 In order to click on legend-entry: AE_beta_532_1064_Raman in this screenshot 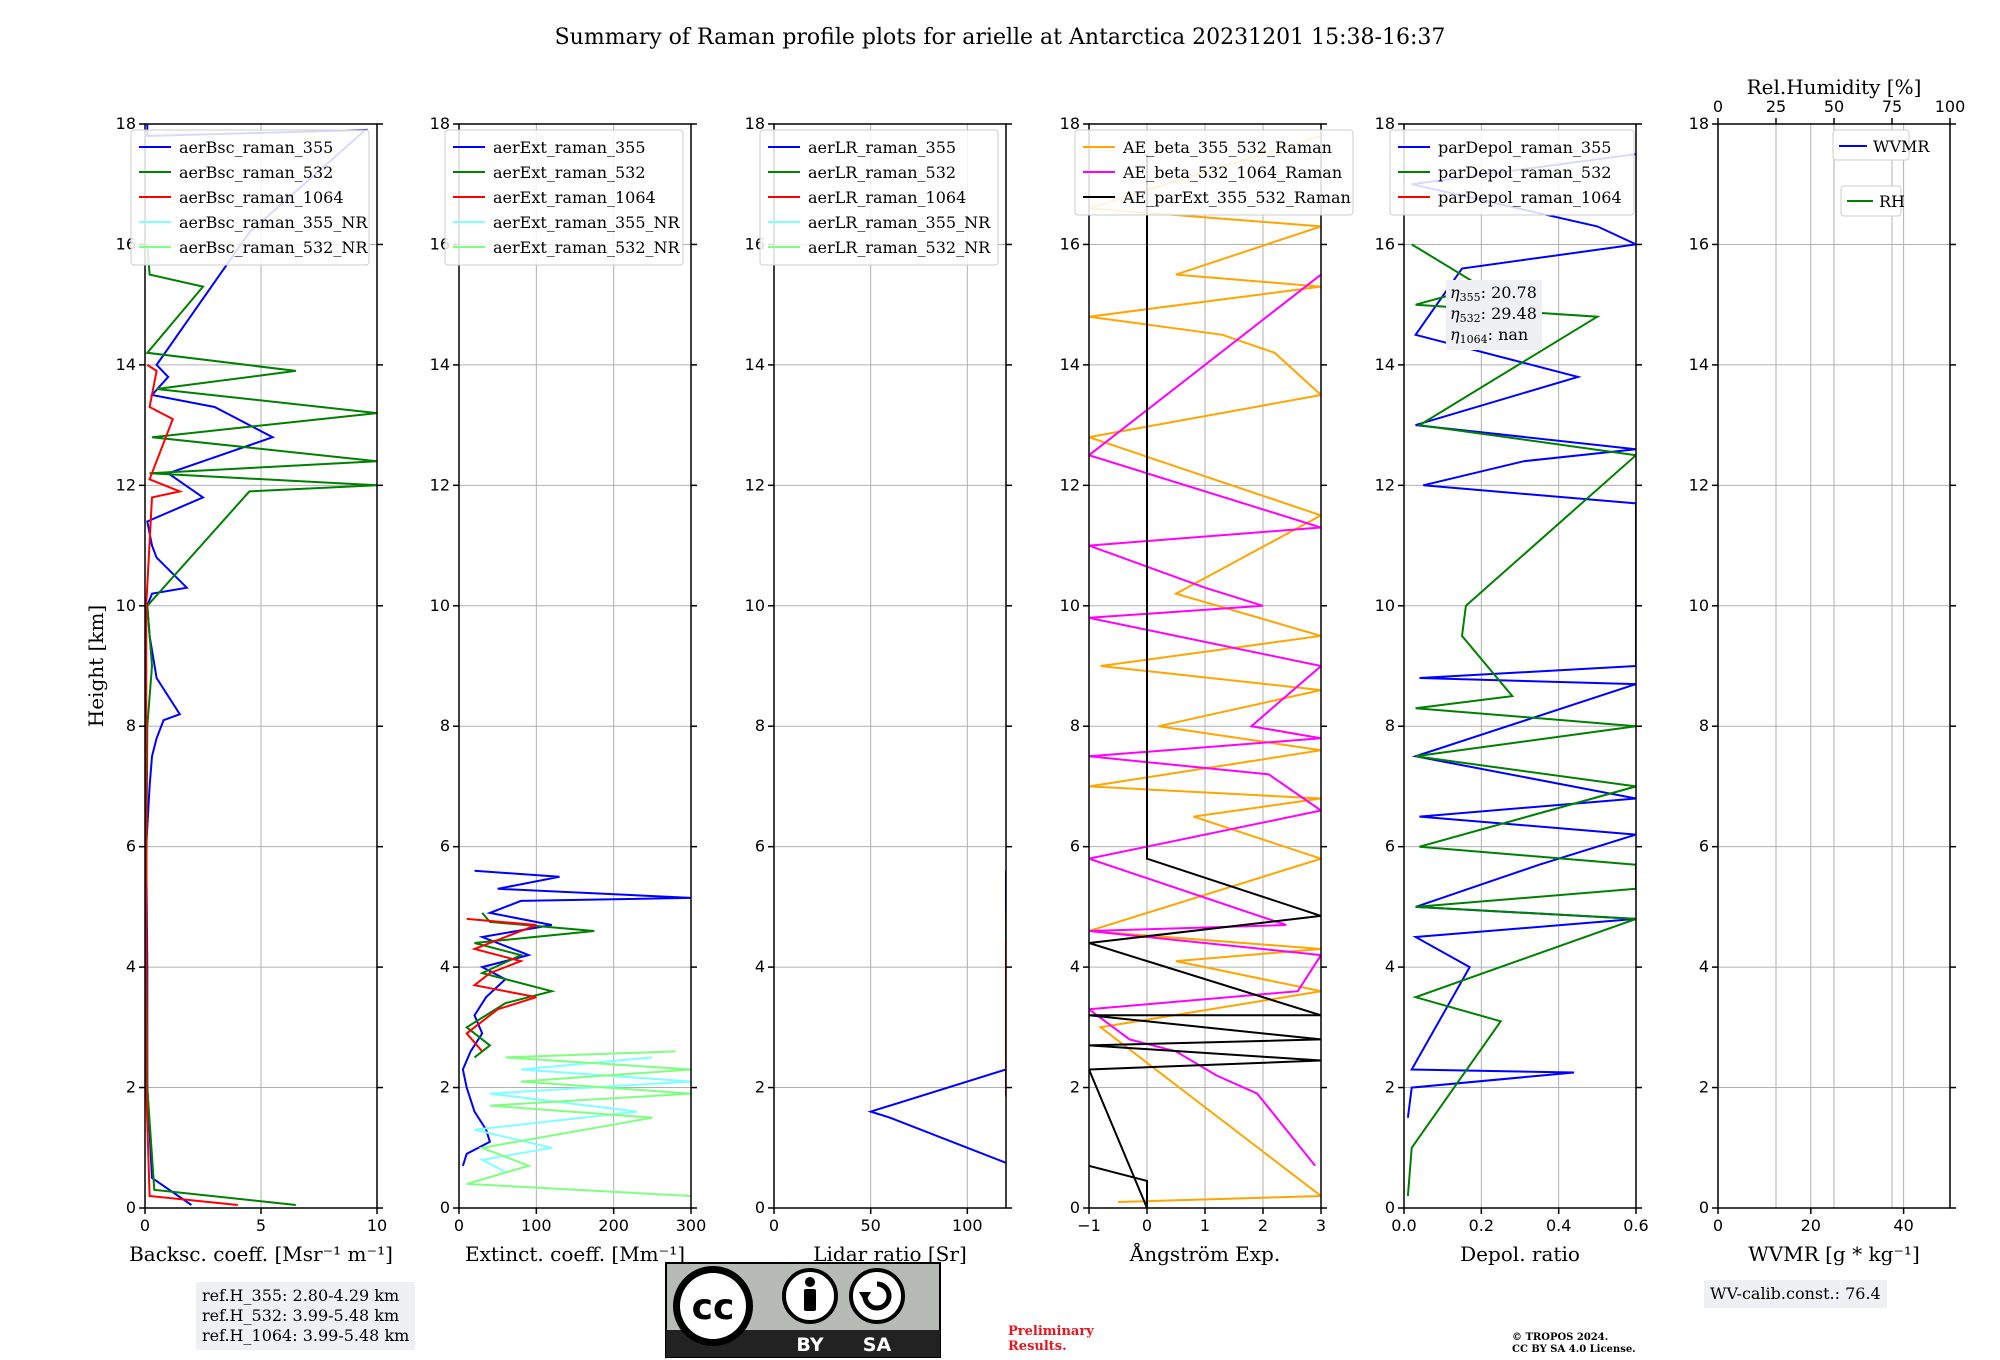, I will do `click(1232, 172)`.